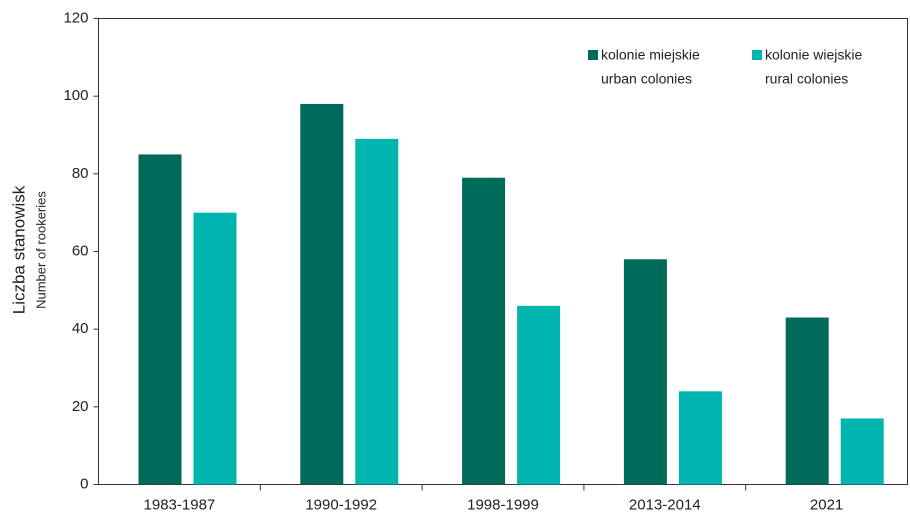 This screenshot has width=910, height=516. I want to click on x-tick-label: 1998-1999, so click(503, 504).